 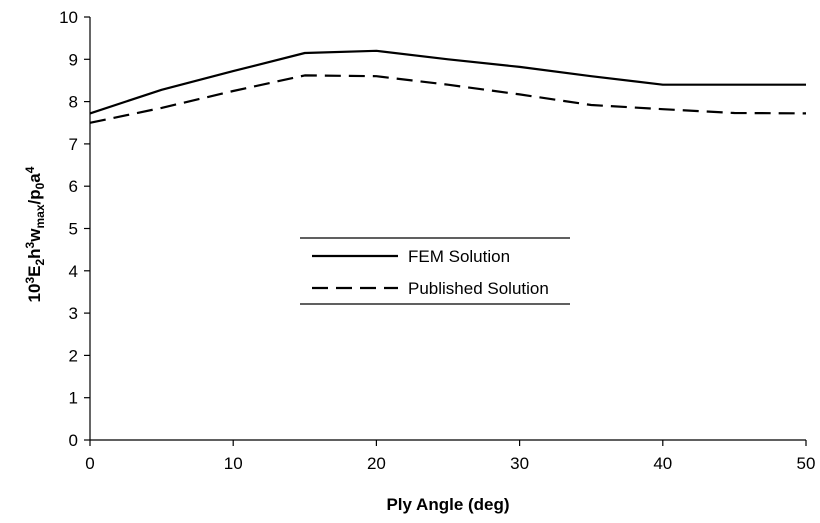 I want to click on y-axis-title-part: a, so click(x=34, y=178).